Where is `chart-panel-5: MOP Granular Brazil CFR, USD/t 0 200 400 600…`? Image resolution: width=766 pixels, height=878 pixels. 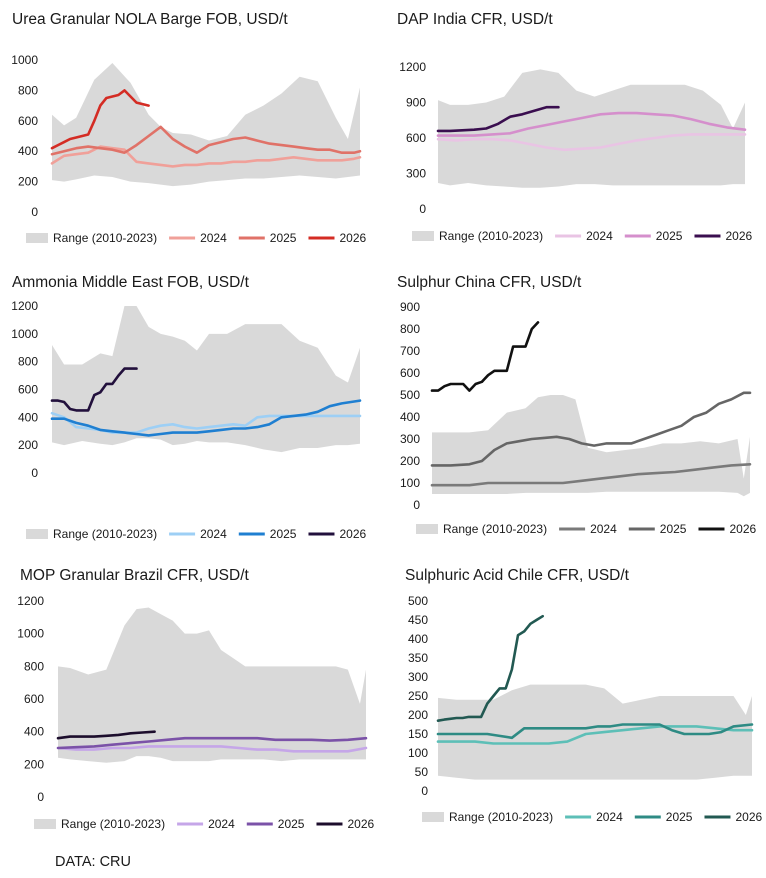
chart-panel-5: MOP Granular Brazil CFR, USD/t 0 200 400 600… is located at coordinates (195, 699).